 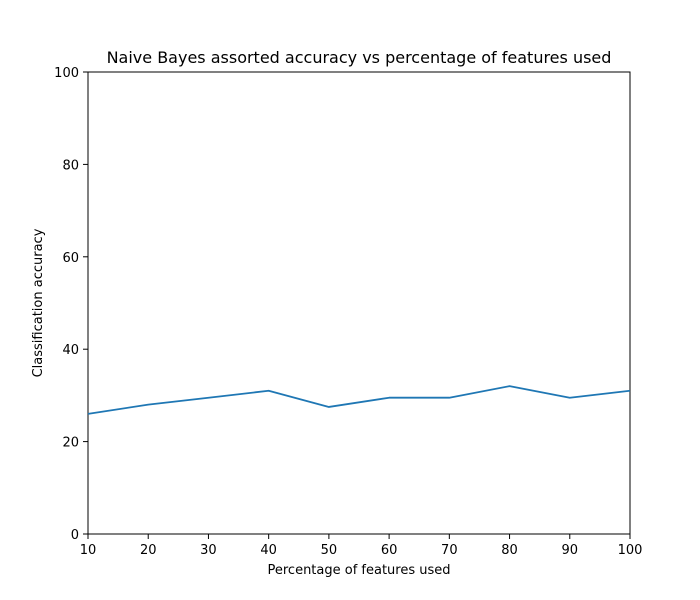 I want to click on x-axis-label: Percentage of features used, so click(x=358, y=570).